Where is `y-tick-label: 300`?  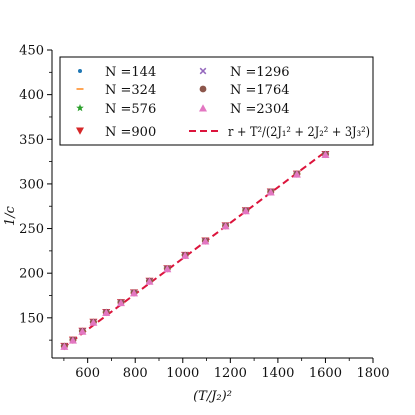 y-tick-label: 300 is located at coordinates (31, 184).